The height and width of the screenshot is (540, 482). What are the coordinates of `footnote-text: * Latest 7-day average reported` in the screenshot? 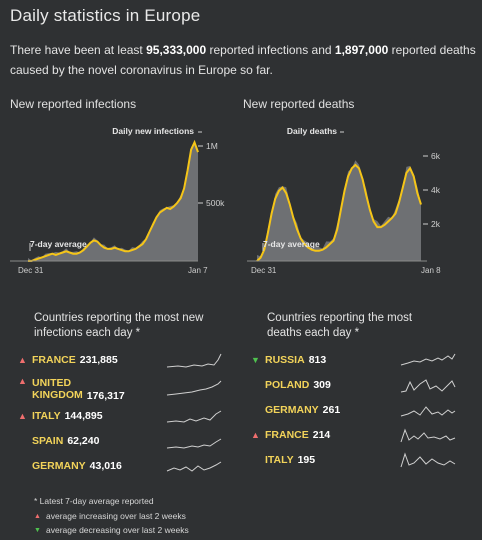 It's located at (94, 501).